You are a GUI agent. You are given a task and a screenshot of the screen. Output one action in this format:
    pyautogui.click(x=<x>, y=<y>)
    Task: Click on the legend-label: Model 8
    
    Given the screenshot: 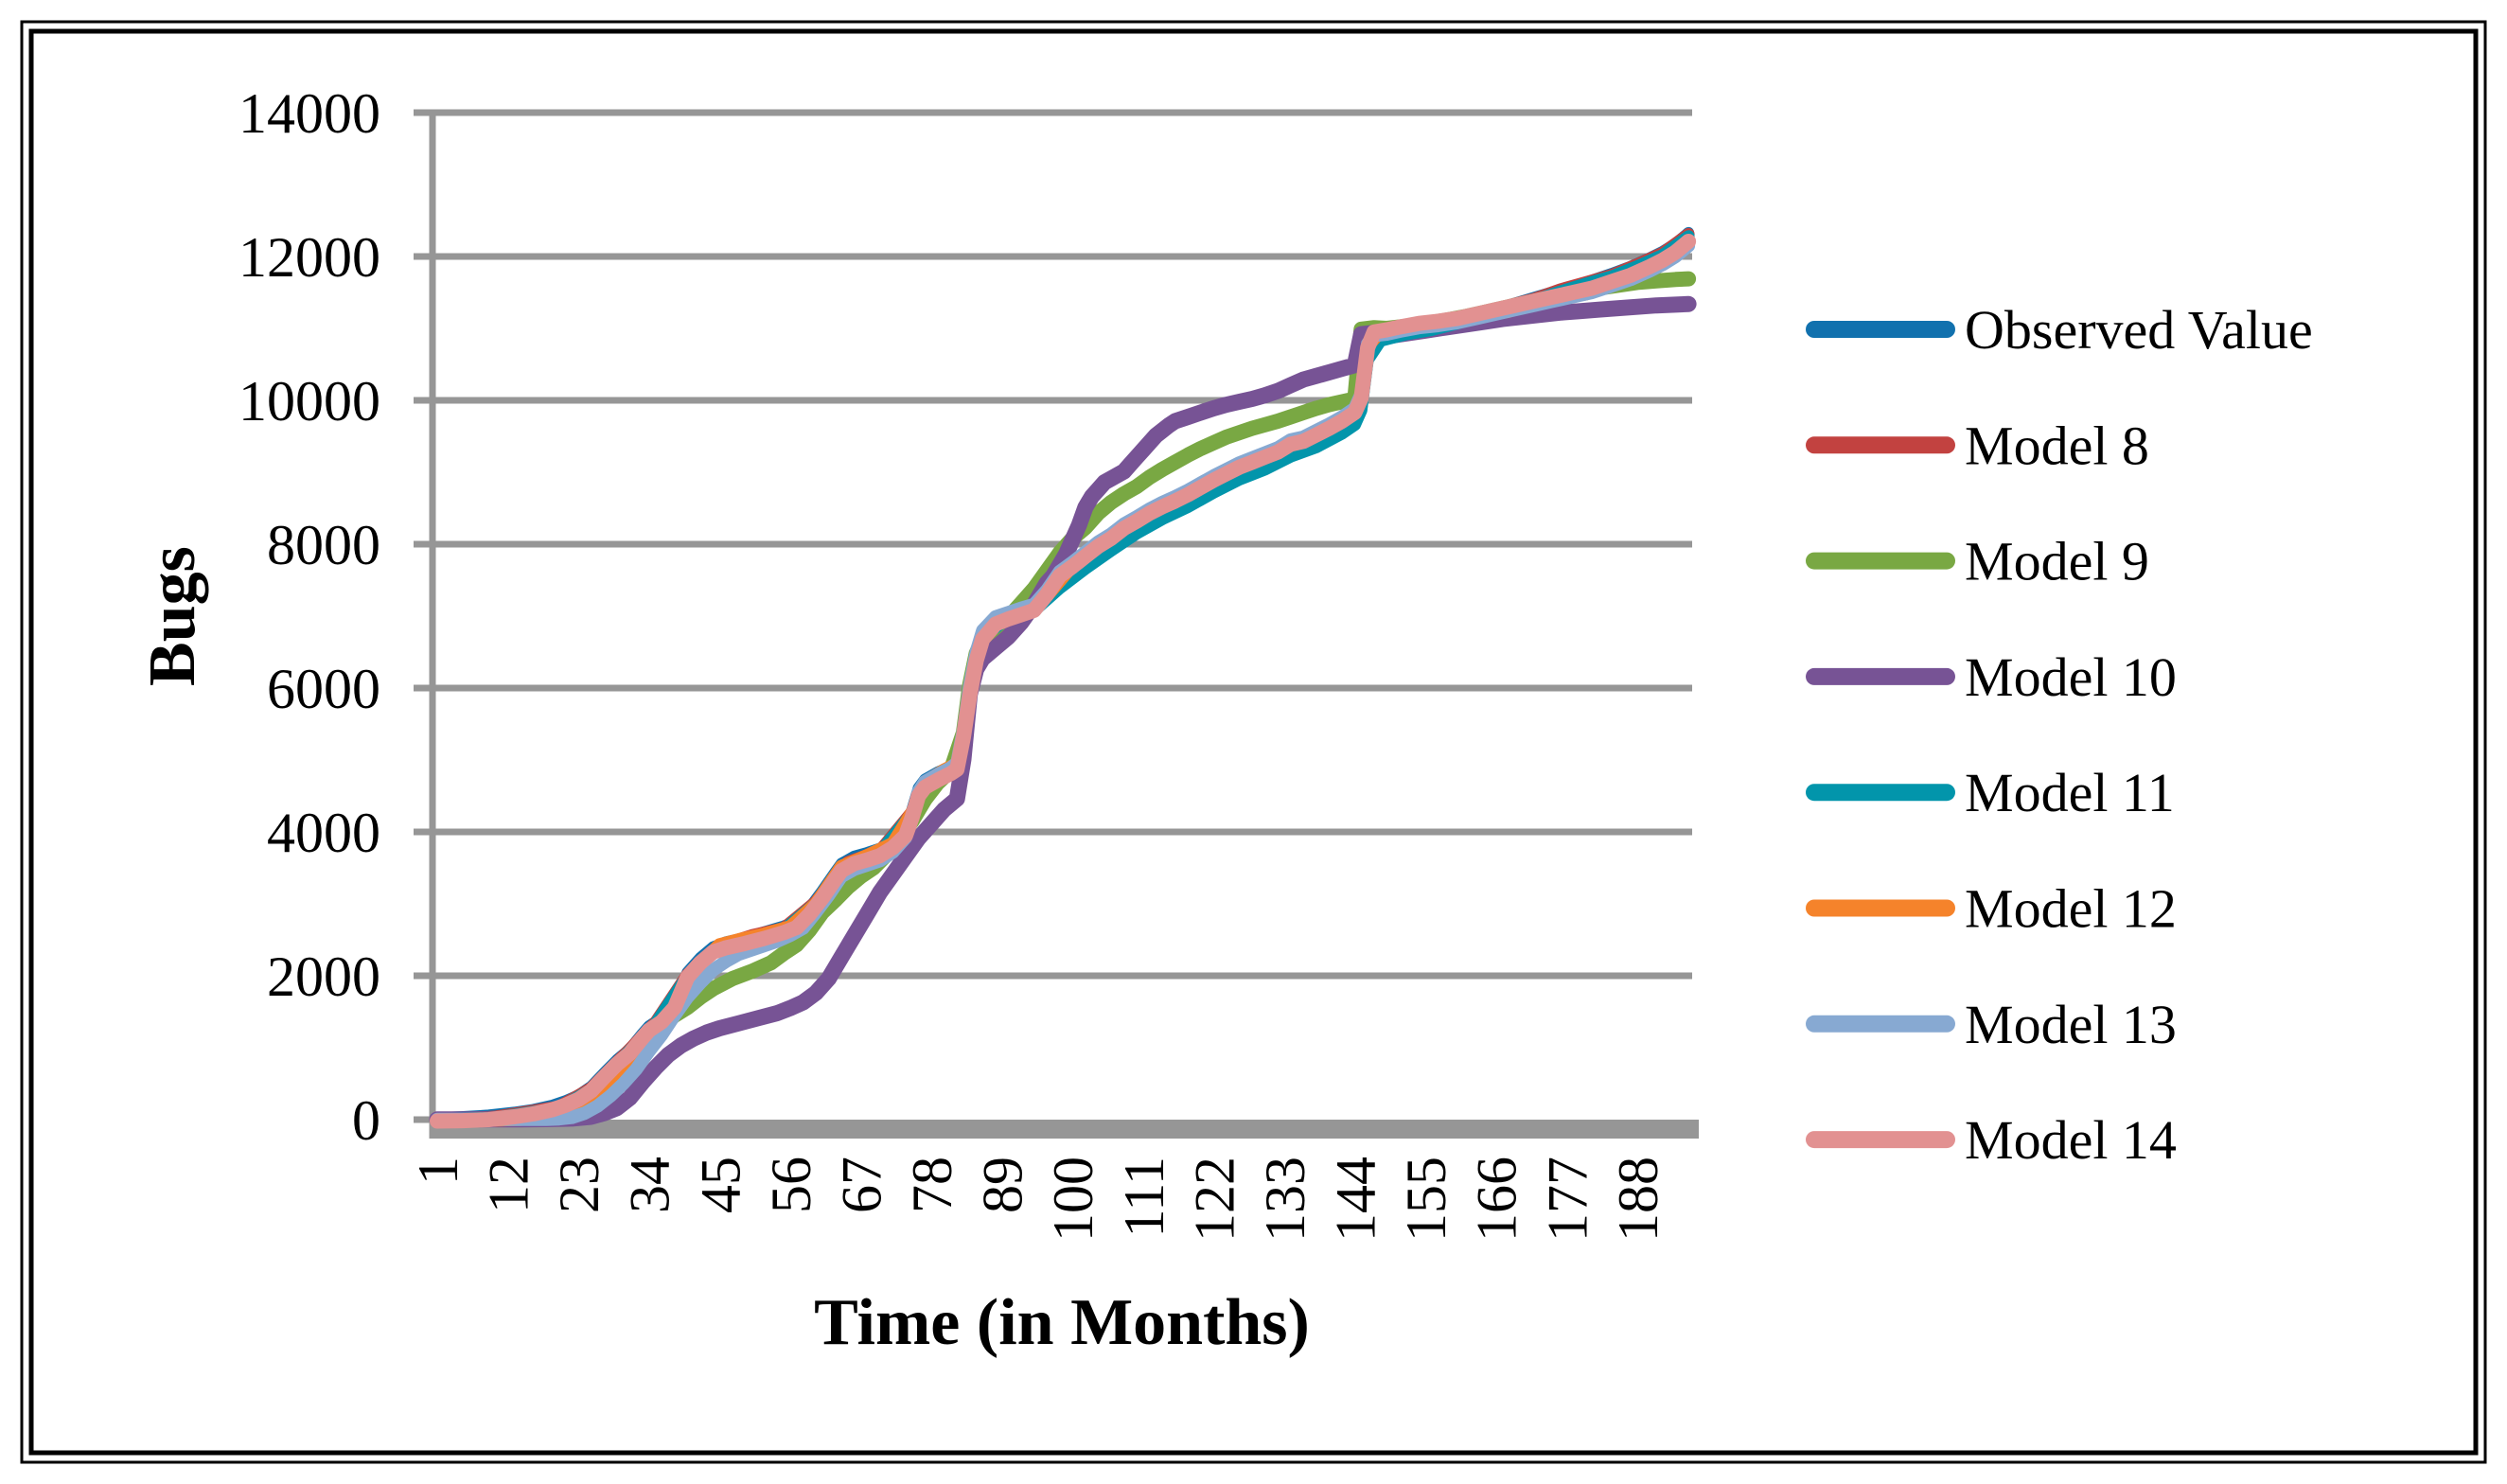 What is the action you would take?
    pyautogui.click(x=2057, y=445)
    